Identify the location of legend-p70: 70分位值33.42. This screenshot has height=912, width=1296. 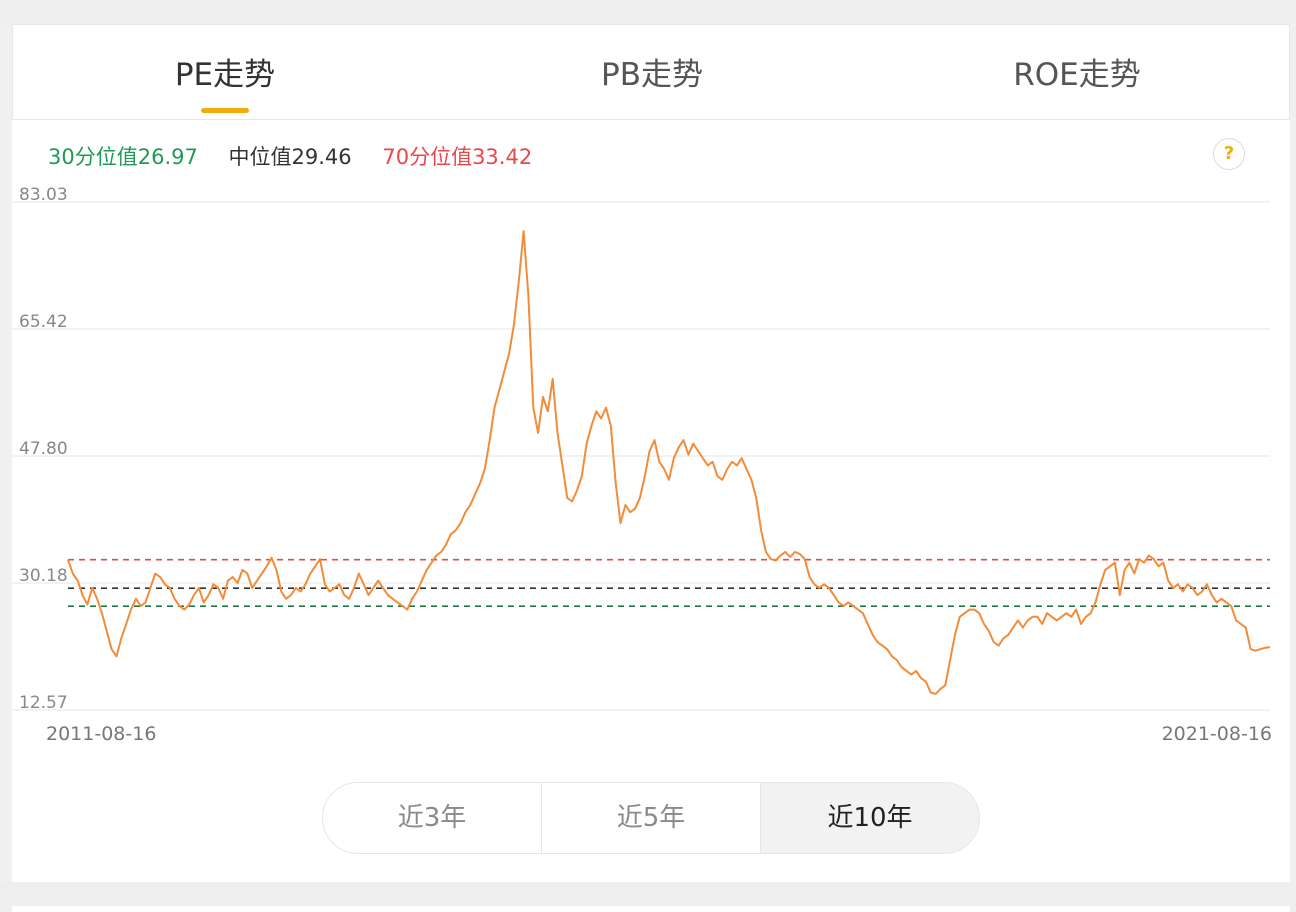
(457, 157).